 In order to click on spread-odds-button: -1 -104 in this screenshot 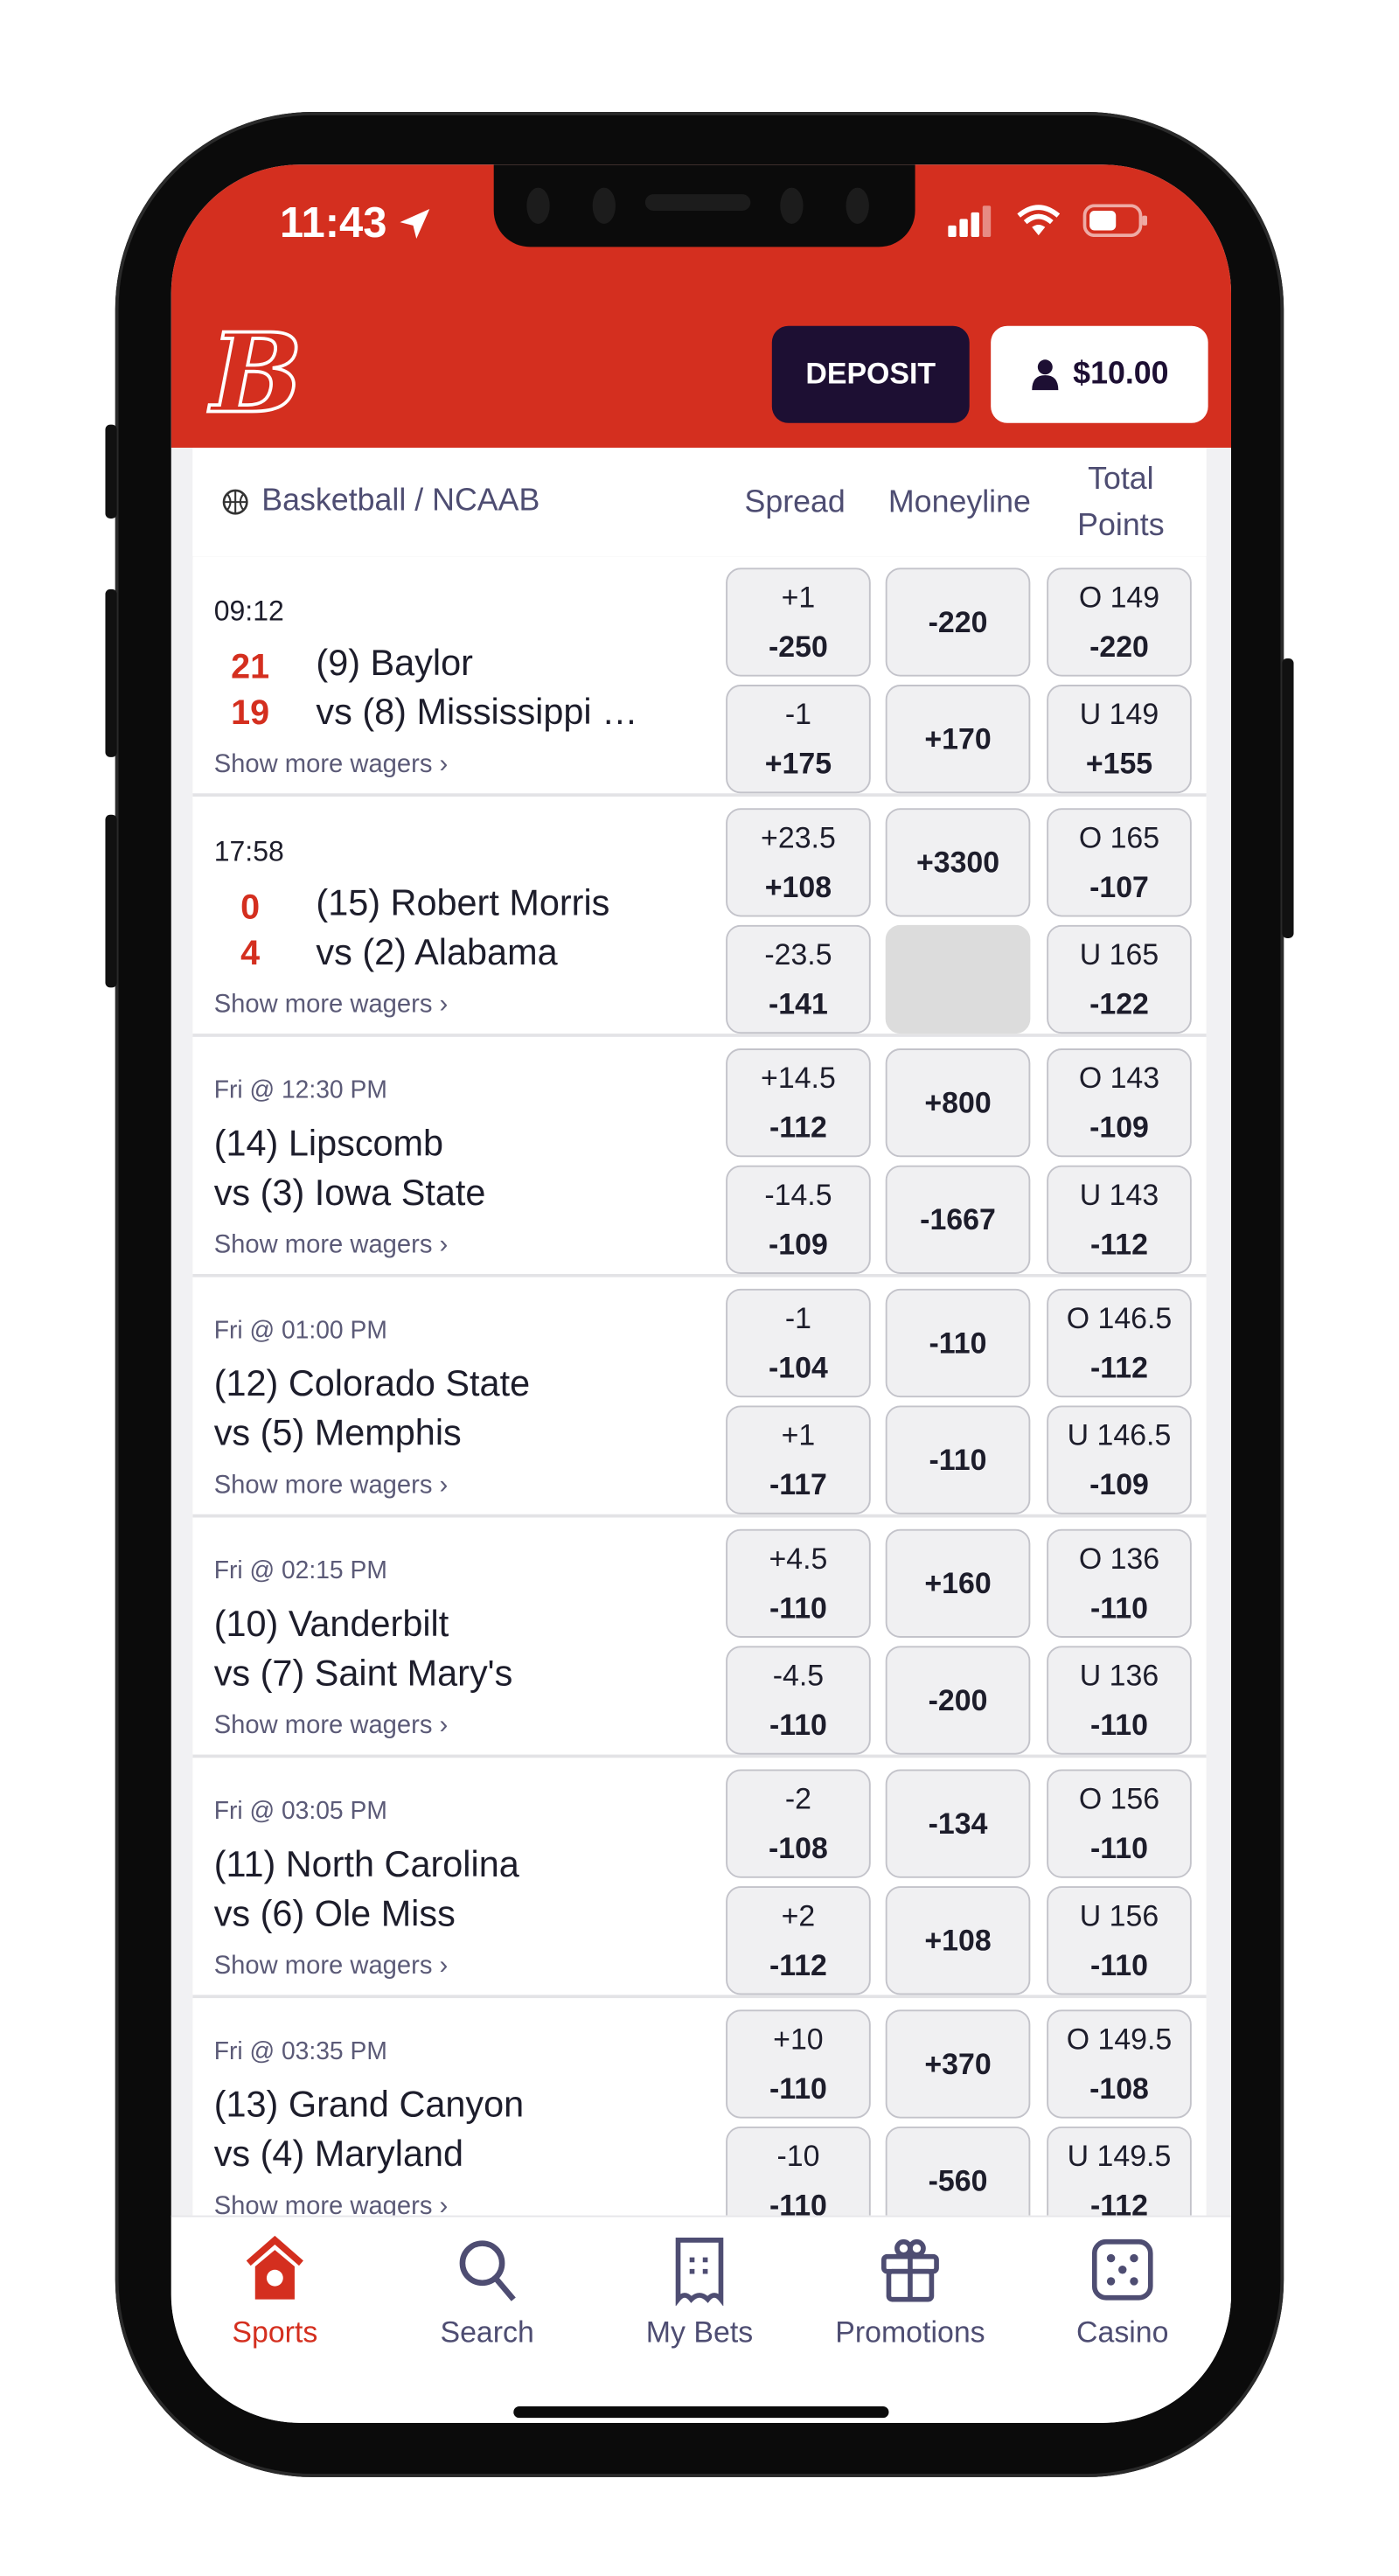, I will do `click(798, 1343)`.